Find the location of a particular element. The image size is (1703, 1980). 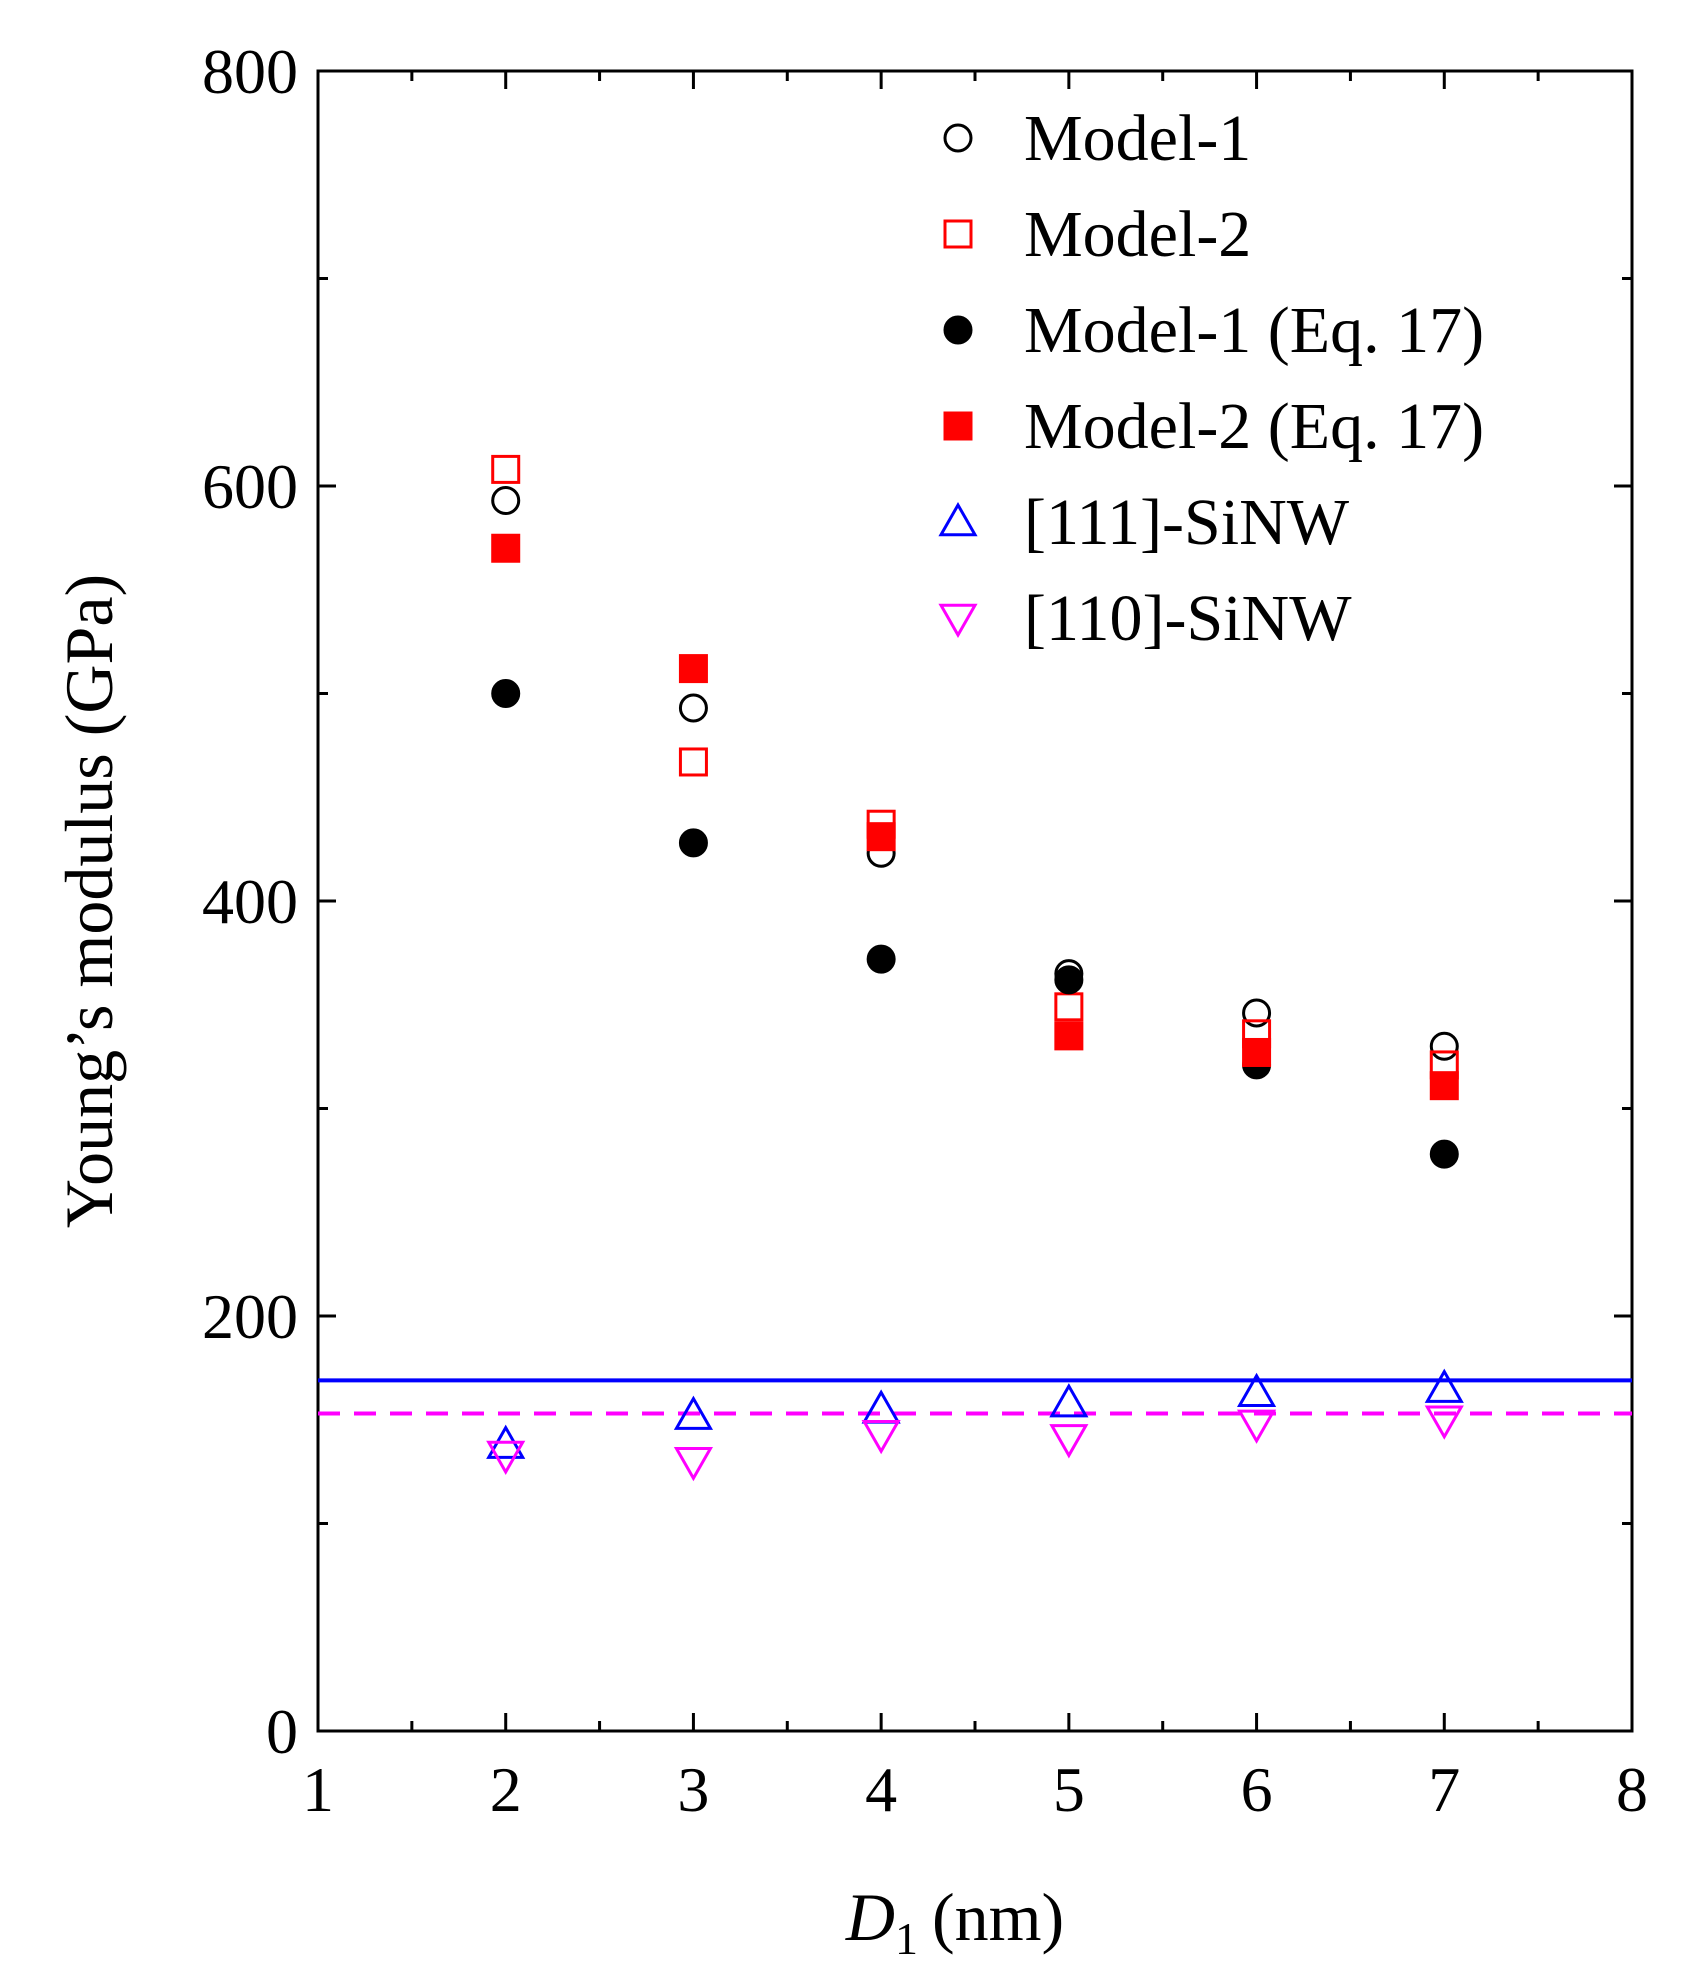

x-tick-label: 6 is located at coordinates (1257, 1789).